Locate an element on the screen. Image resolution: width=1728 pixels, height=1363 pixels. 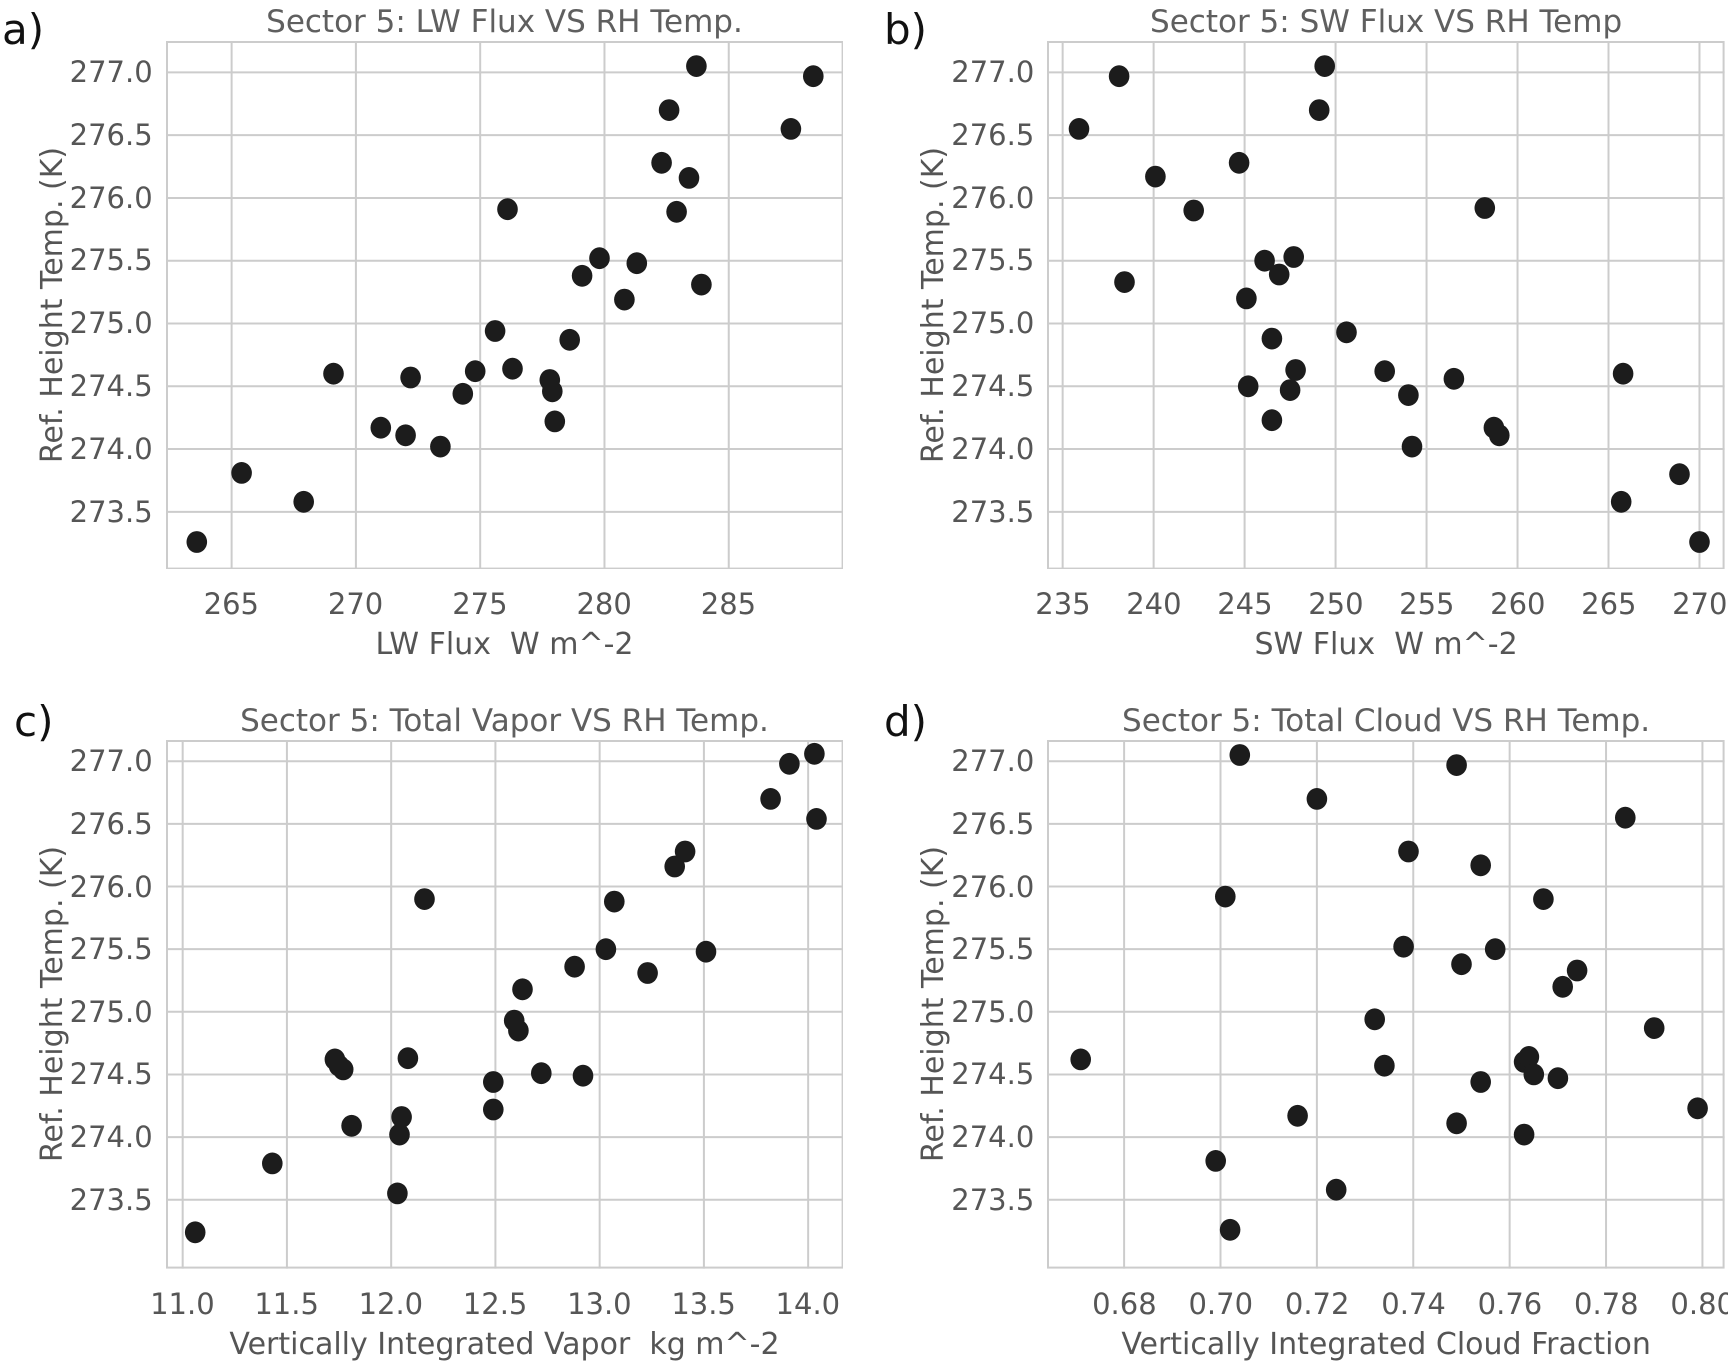
x-tick-label: 280 is located at coordinates (604, 604).